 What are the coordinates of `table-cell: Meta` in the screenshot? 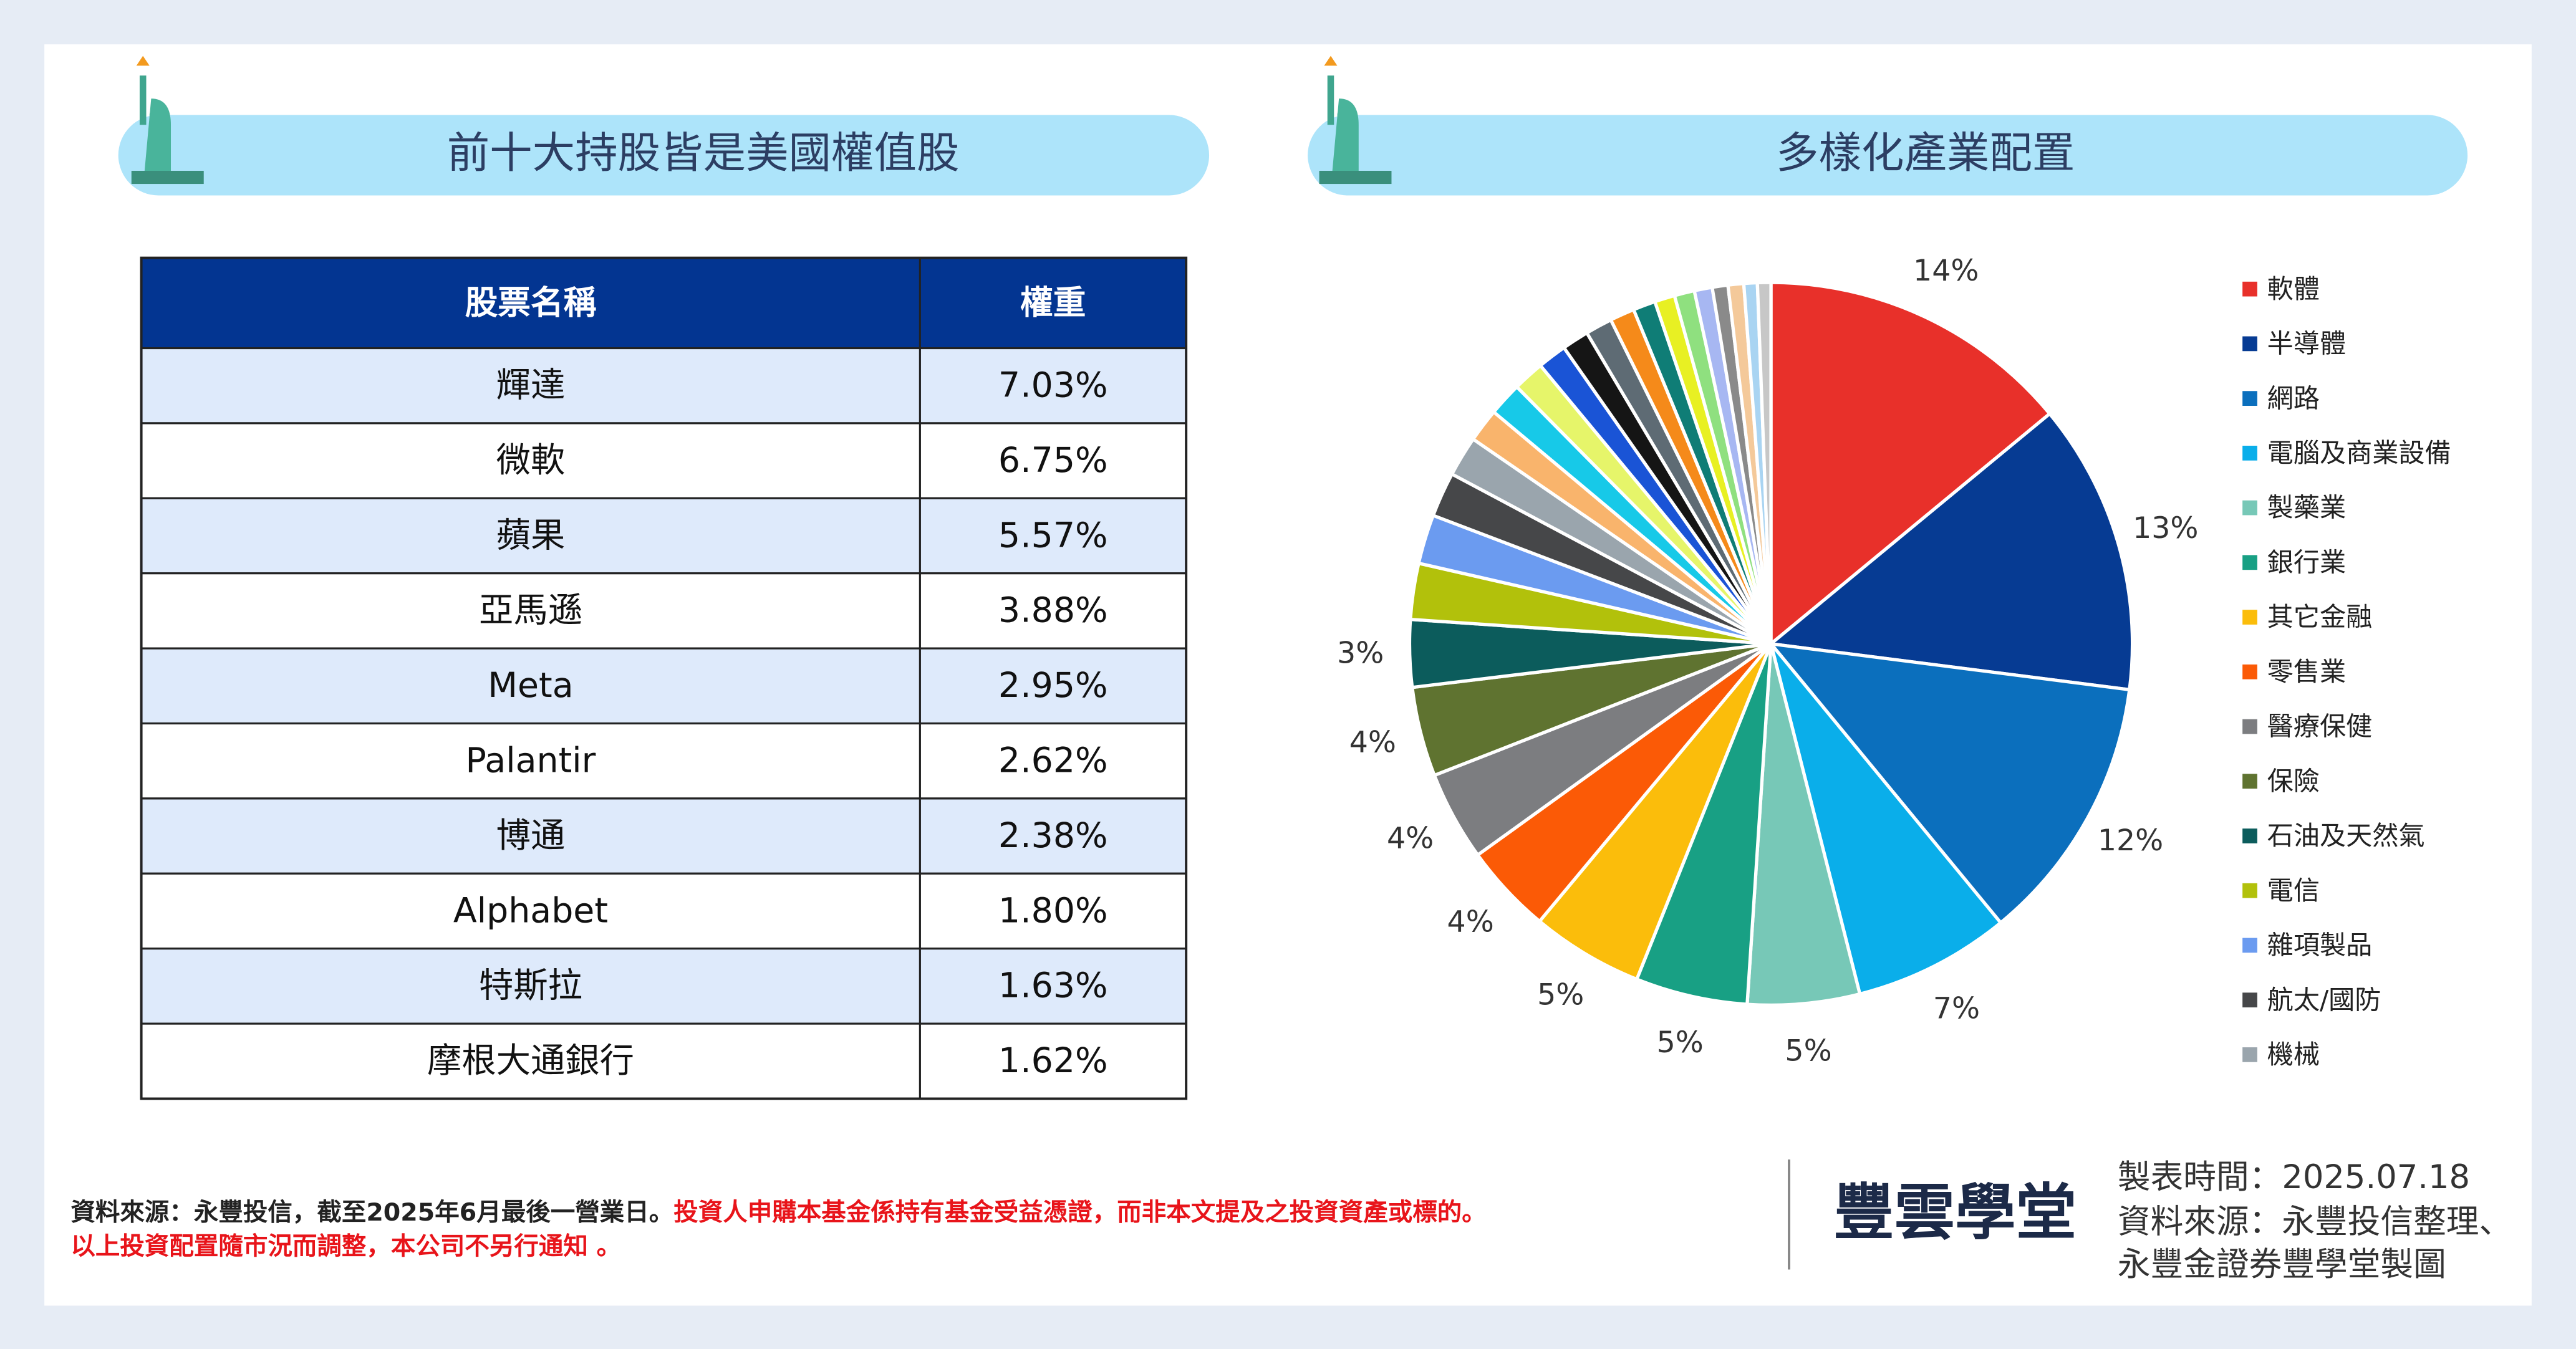 It's located at (530, 686).